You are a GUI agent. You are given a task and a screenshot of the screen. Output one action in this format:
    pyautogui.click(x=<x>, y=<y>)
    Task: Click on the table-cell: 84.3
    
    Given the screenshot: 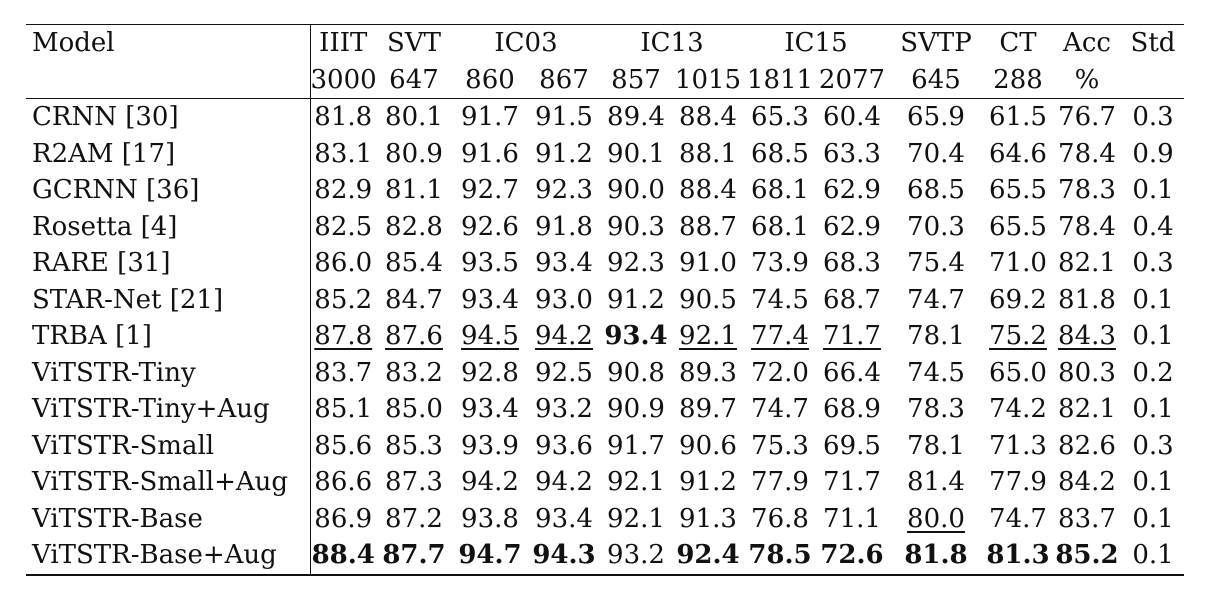 What is the action you would take?
    pyautogui.click(x=1087, y=336)
    